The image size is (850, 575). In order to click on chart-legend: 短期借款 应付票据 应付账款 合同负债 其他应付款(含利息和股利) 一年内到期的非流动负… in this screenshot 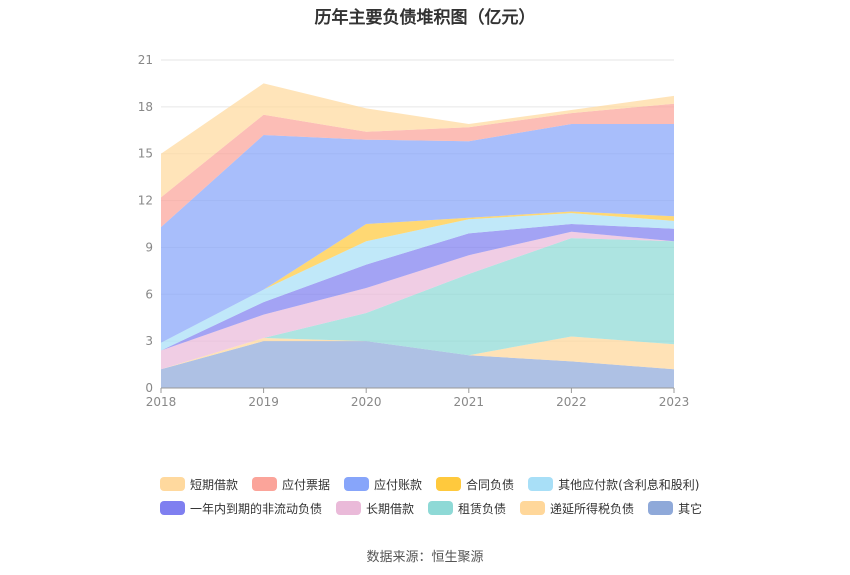, I will do `click(440, 496)`.